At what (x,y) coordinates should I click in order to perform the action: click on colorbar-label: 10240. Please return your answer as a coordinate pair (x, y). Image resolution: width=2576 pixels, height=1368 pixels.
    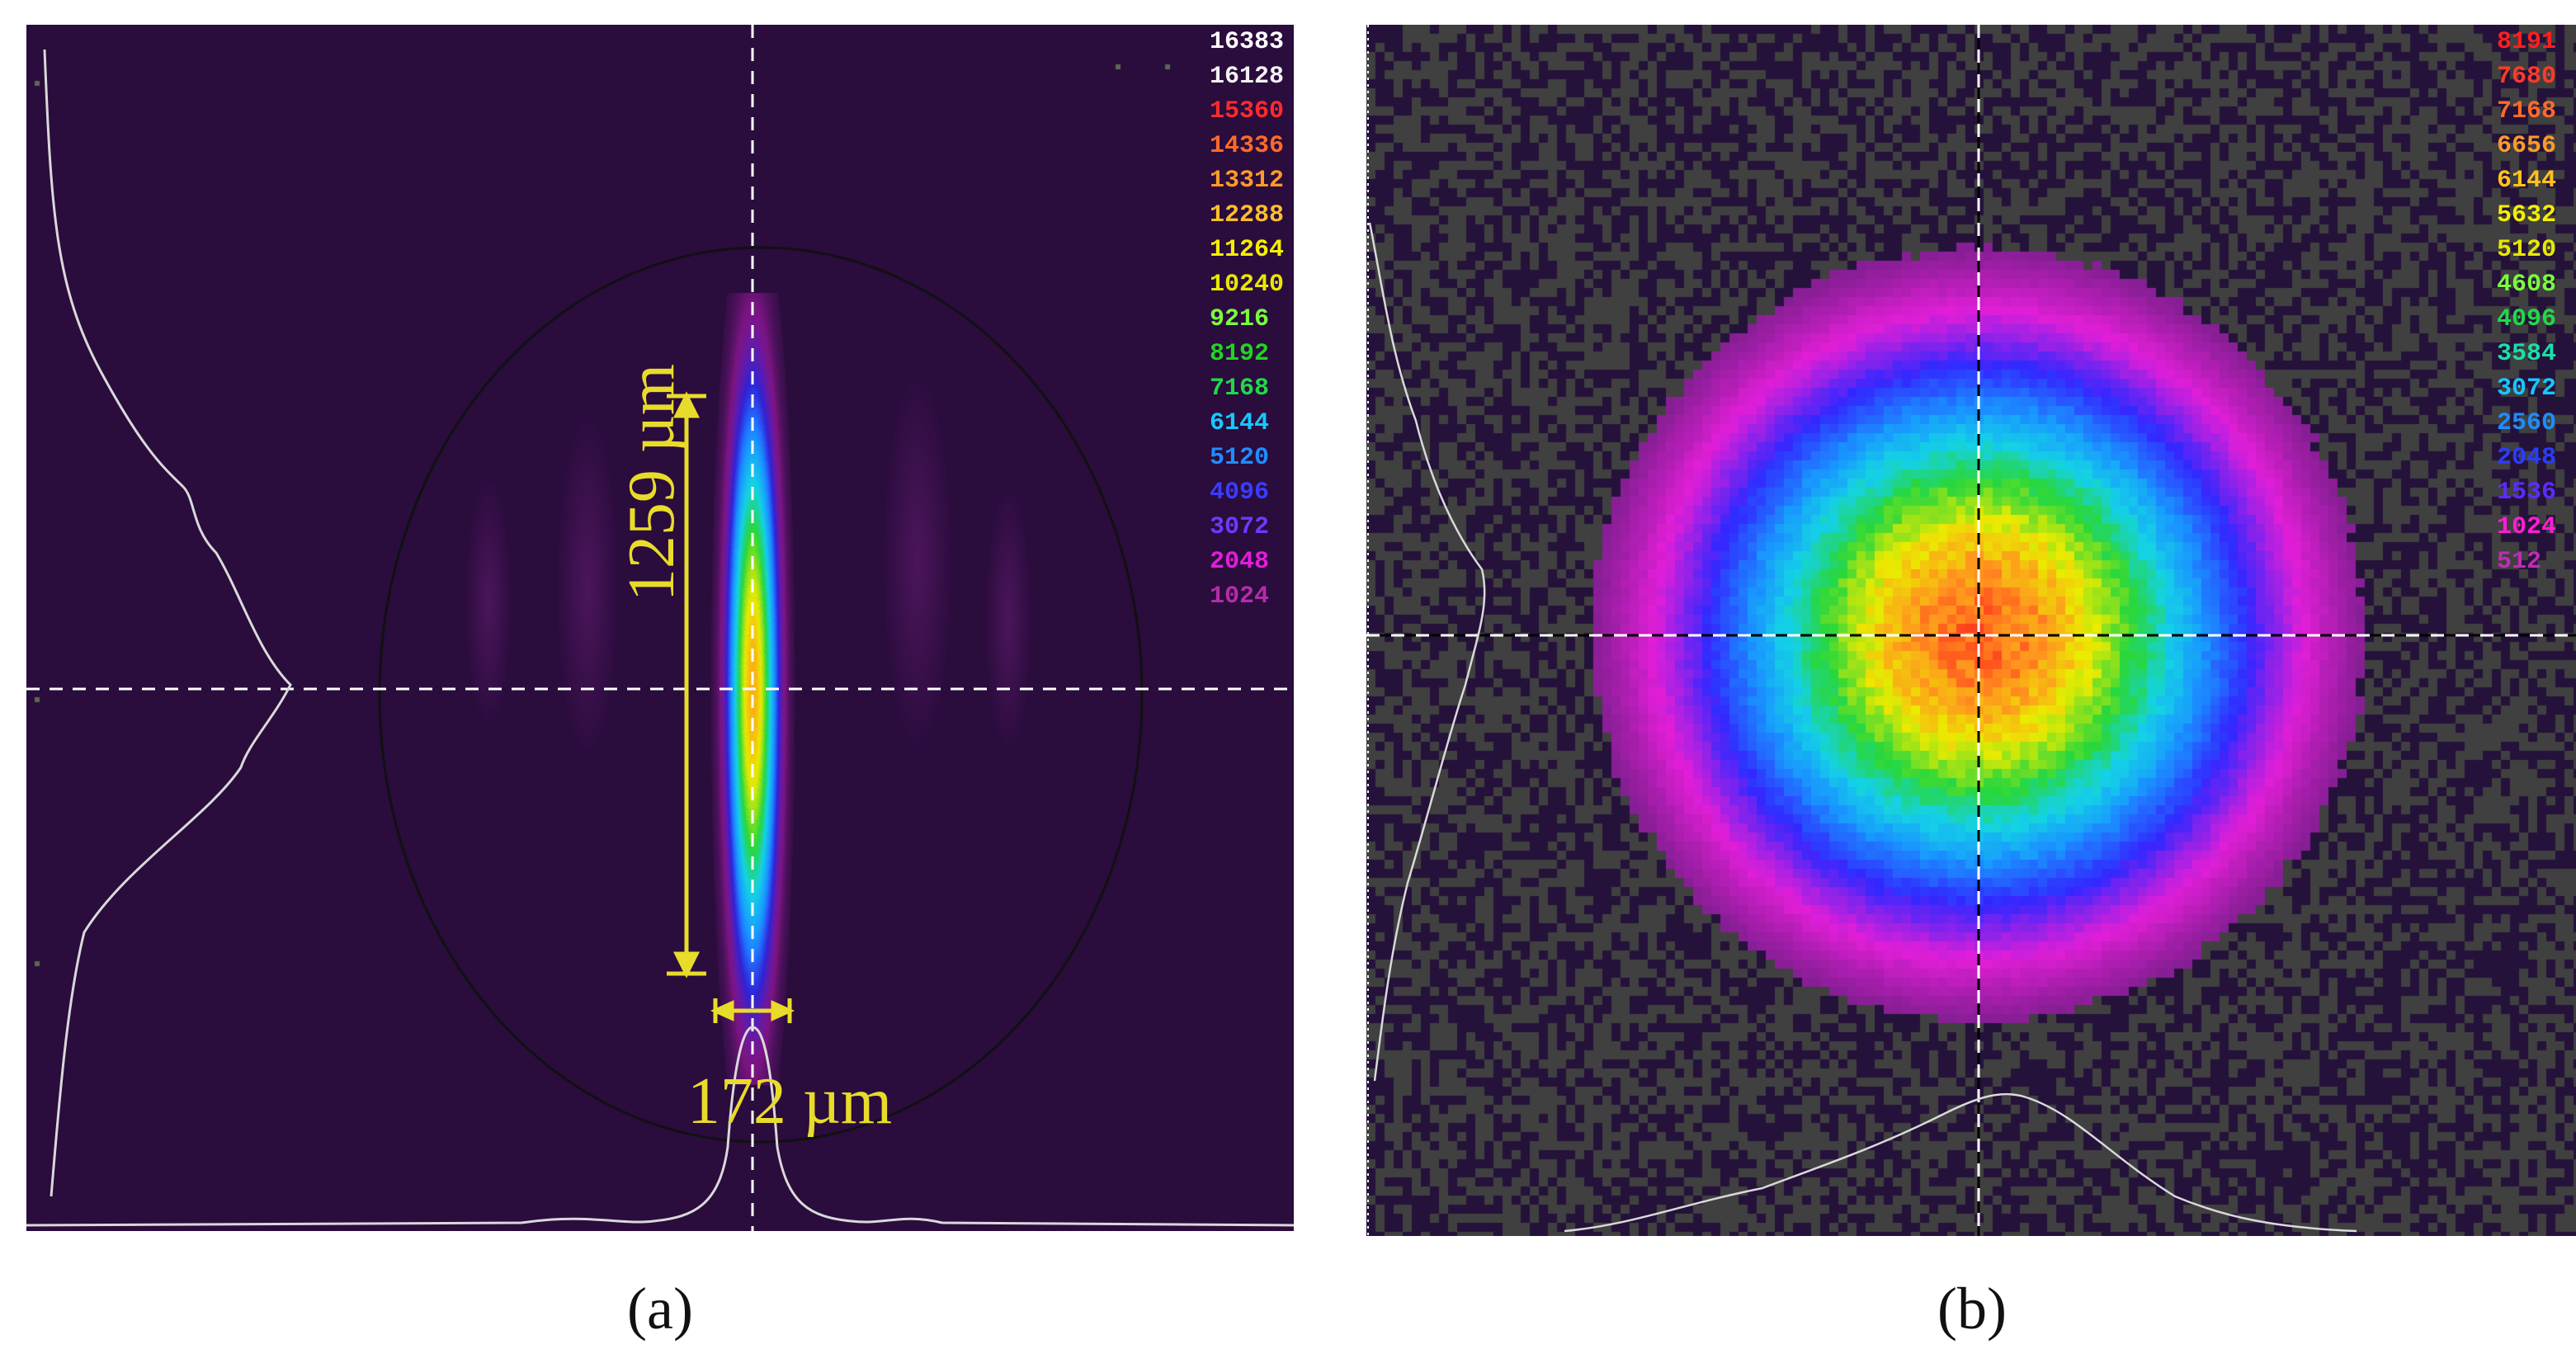
    Looking at the image, I should click on (1247, 285).